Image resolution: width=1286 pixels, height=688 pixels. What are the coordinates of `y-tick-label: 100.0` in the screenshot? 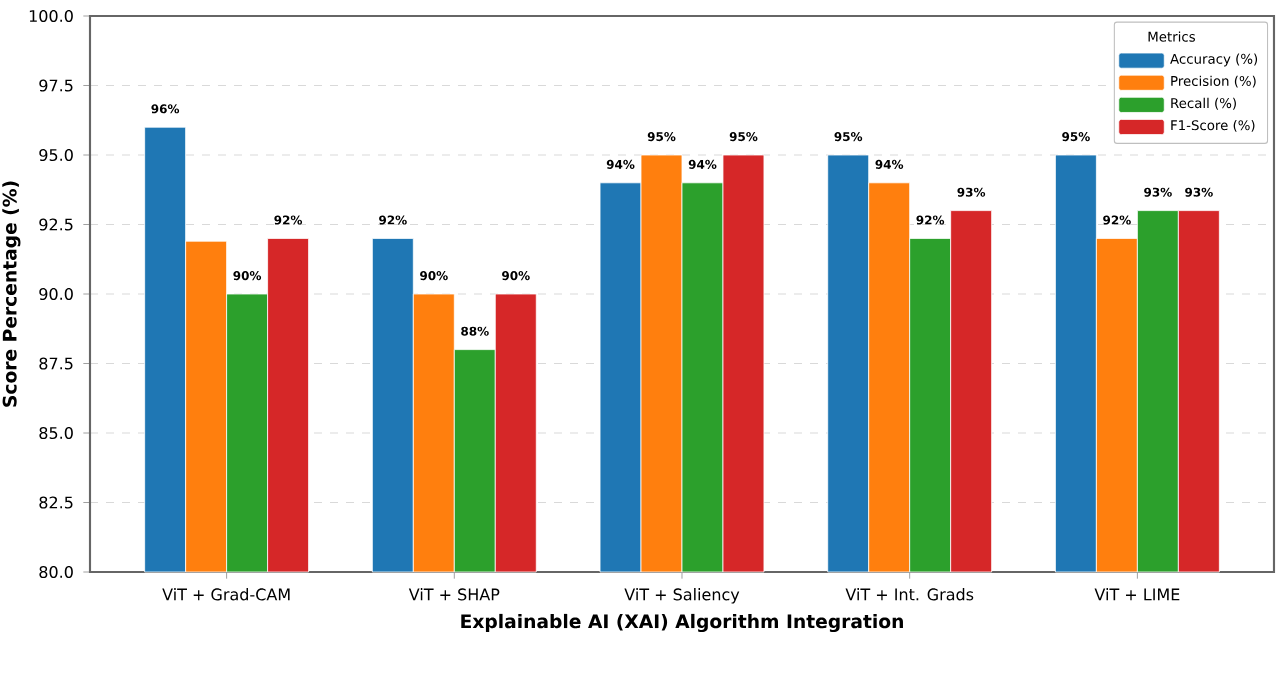 It's located at (51, 16).